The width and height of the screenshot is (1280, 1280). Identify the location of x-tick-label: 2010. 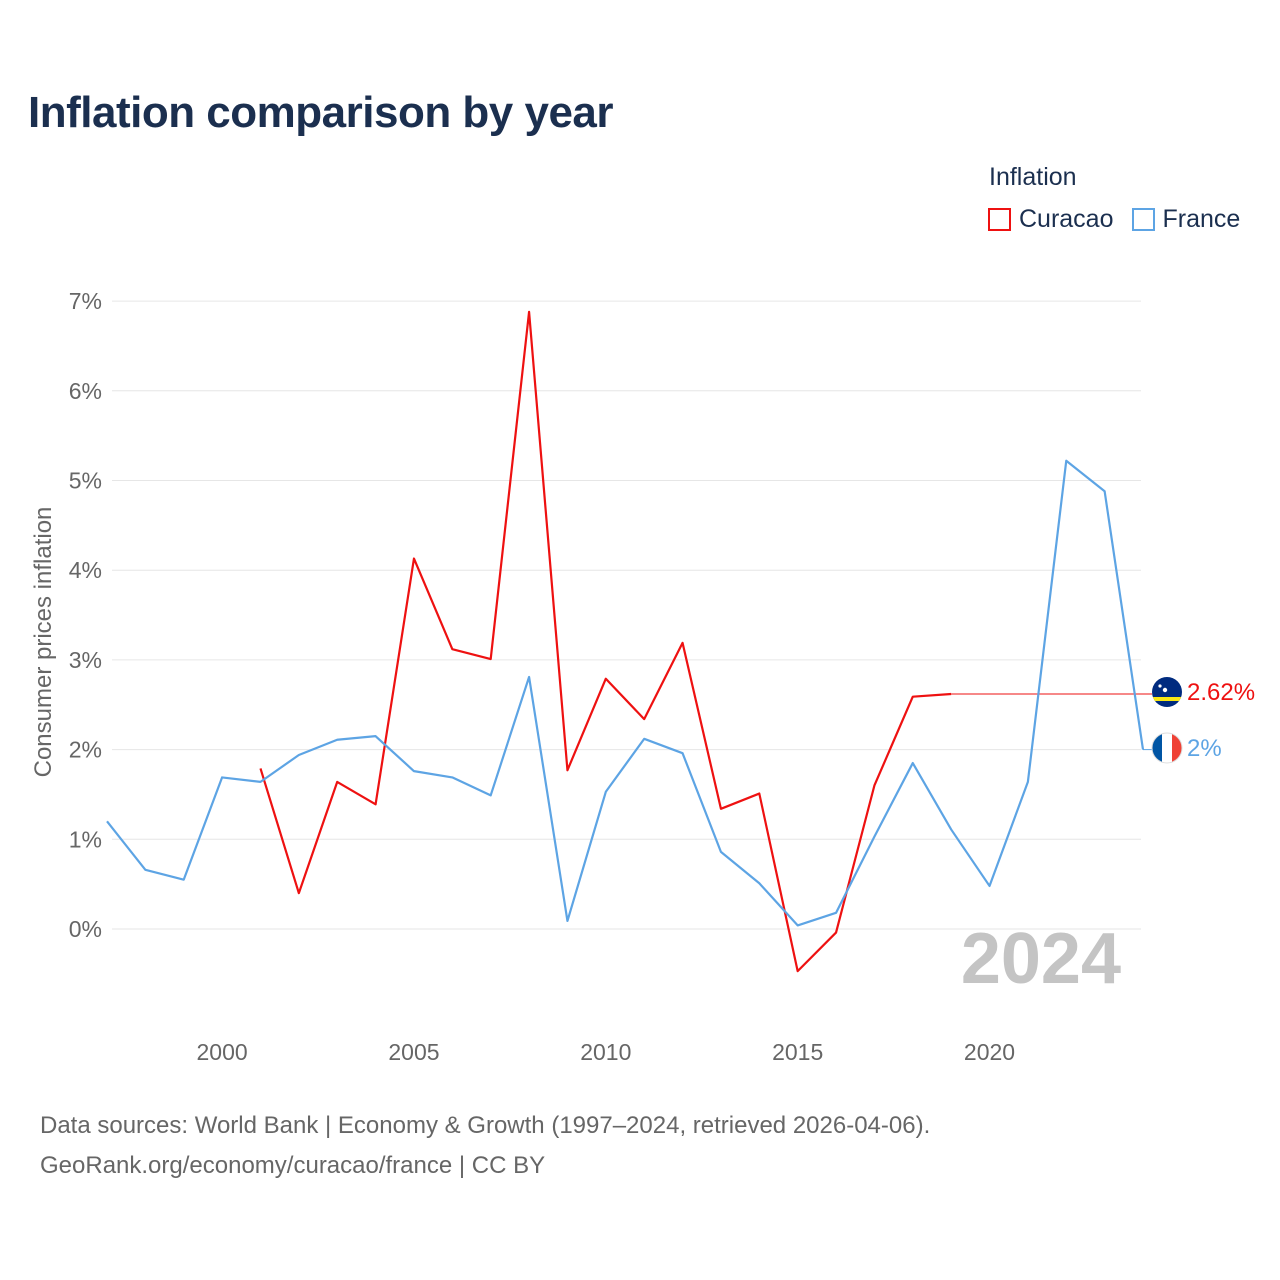
(605, 1052).